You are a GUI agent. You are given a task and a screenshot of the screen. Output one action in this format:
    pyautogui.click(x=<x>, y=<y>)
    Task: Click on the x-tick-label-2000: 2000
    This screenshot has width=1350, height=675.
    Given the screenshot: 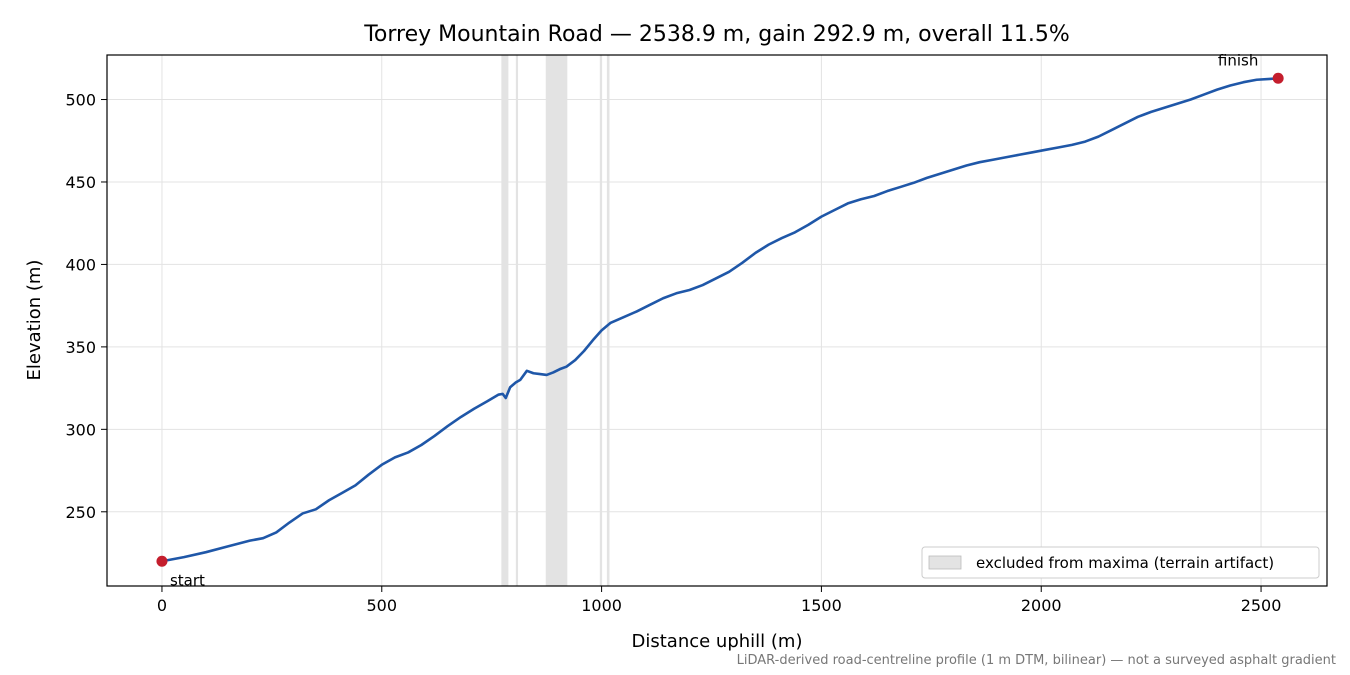 What is the action you would take?
    pyautogui.click(x=1041, y=605)
    